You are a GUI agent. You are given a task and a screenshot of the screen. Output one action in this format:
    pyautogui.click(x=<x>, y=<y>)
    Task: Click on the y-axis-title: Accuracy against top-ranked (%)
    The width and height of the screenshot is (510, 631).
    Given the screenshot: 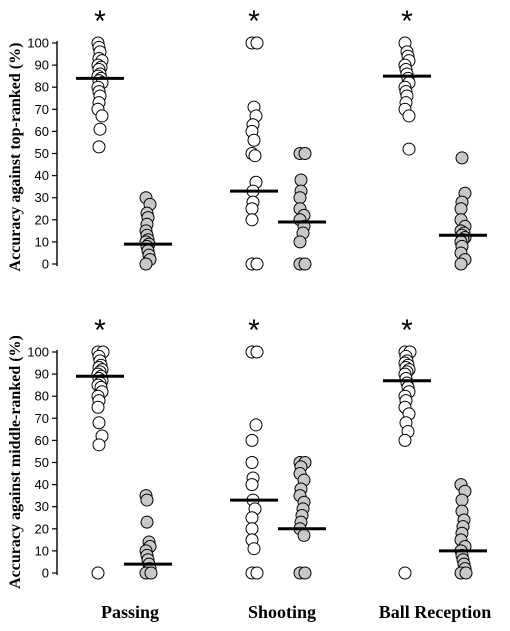 What is the action you would take?
    pyautogui.click(x=15, y=157)
    